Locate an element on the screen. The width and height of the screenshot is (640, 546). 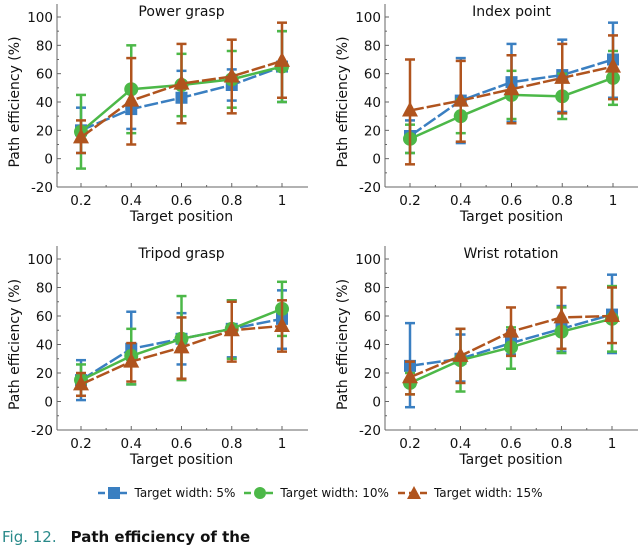
legend-label: Target width: 10% is located at coordinates (334, 493).